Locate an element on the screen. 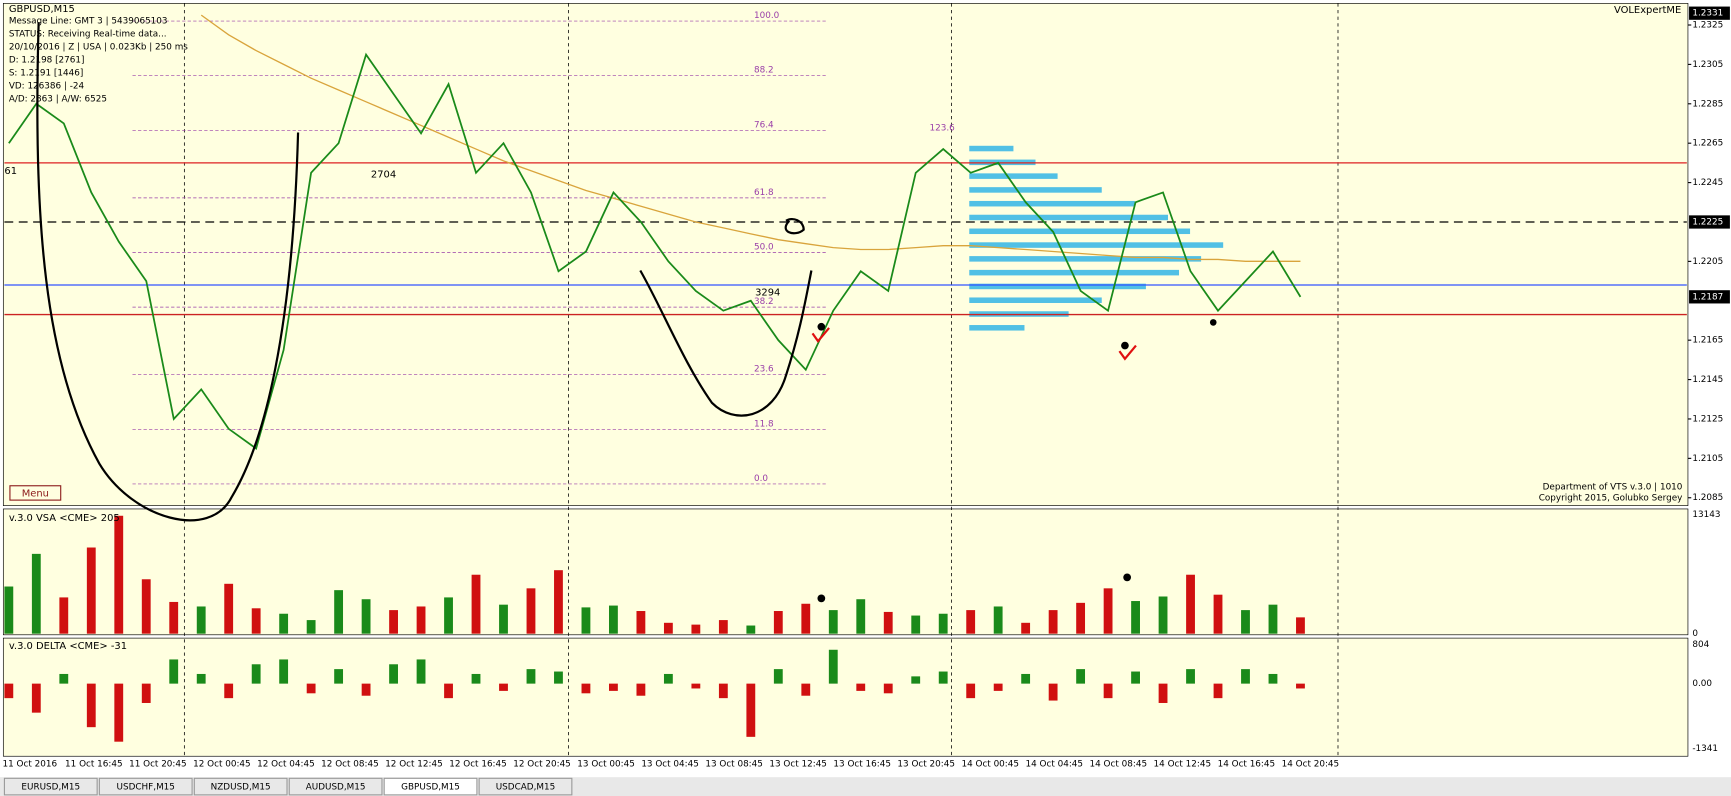 The image size is (1731, 796). volume-title: v.3.0 VSA <CME> 205 is located at coordinates (64, 518).